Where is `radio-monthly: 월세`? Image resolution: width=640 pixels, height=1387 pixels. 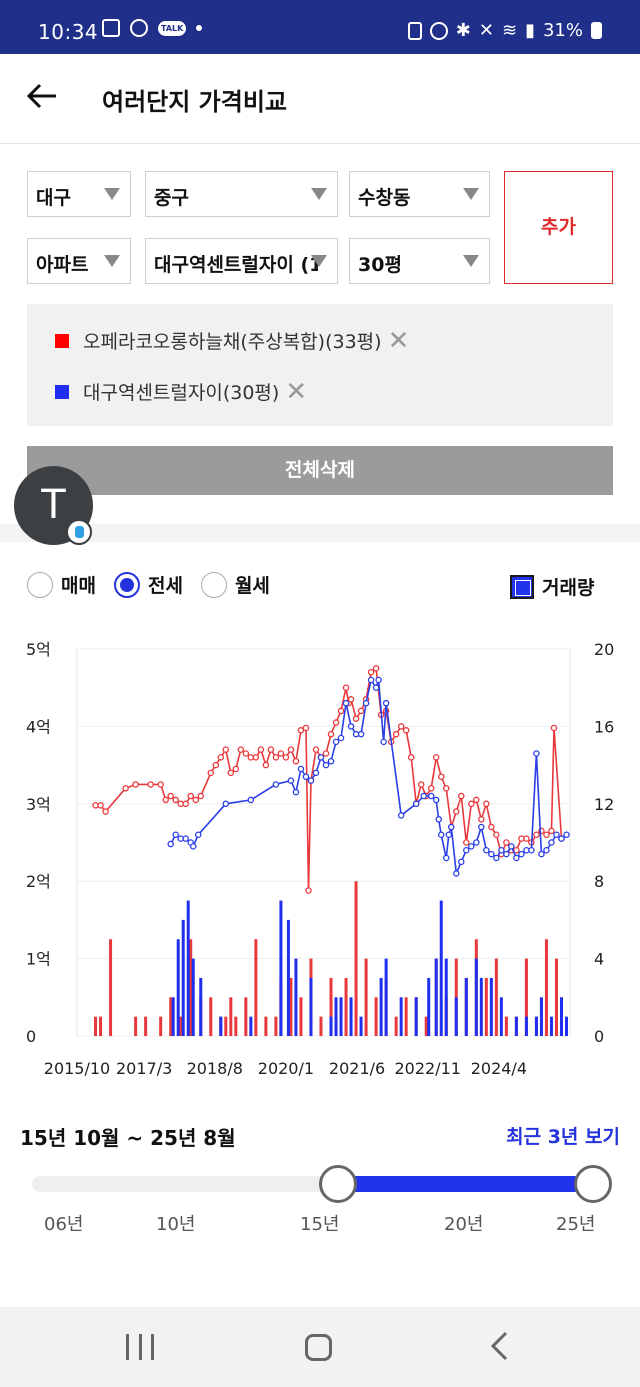
radio-monthly: 월세 is located at coordinates (235, 584).